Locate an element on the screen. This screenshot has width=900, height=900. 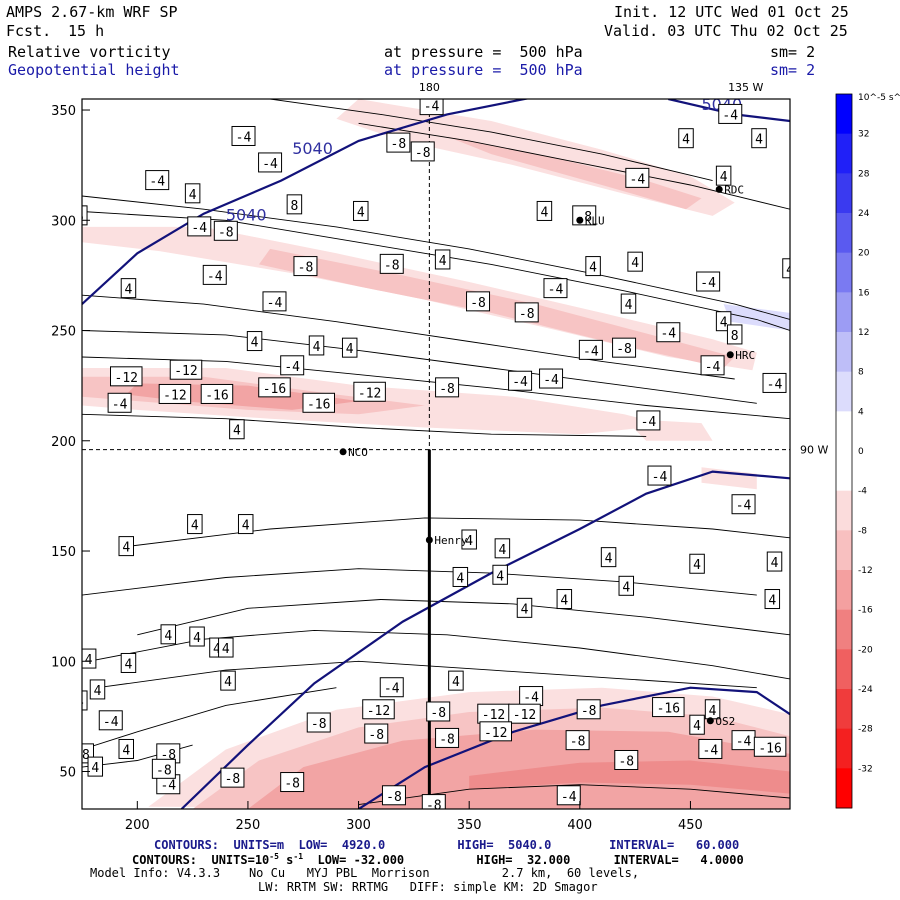
contour-label-38: 4 is located at coordinates (317, 347).